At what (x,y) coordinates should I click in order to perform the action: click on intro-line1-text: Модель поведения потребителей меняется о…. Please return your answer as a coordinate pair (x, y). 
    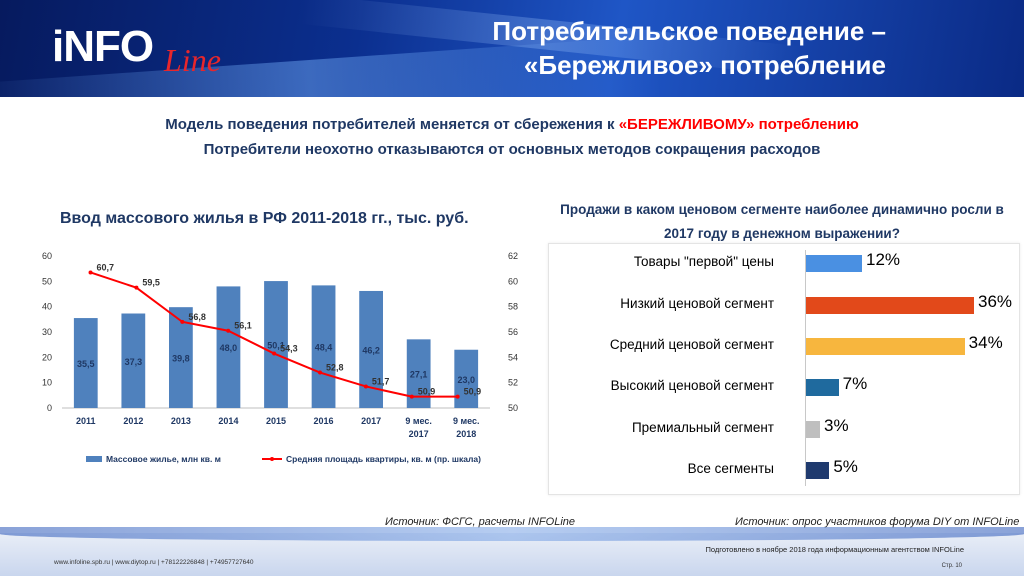
    Looking at the image, I should click on (392, 124).